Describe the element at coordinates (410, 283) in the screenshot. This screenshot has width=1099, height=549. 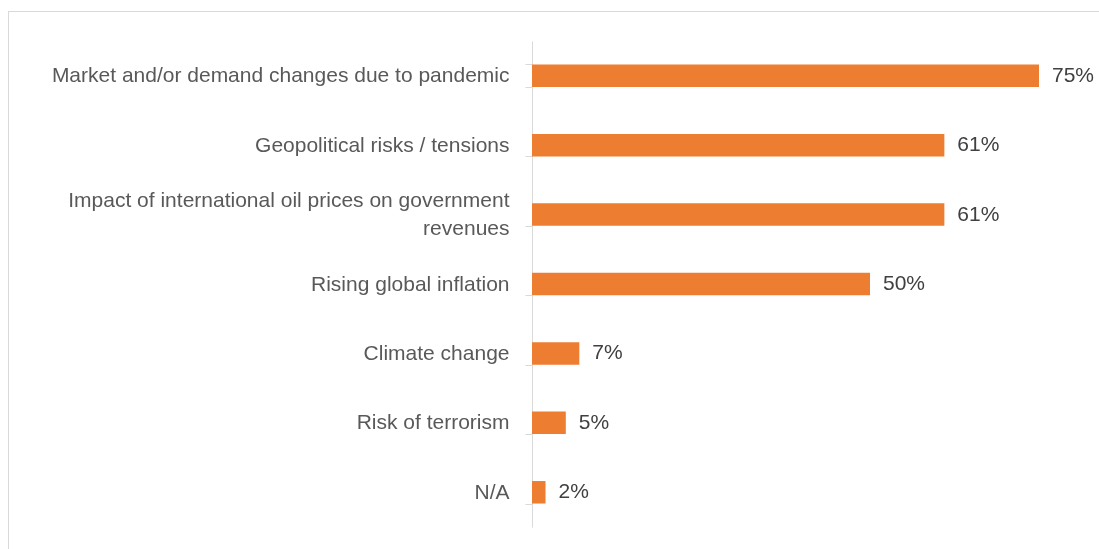
I see `y-tick-label: Rising global inflation` at that location.